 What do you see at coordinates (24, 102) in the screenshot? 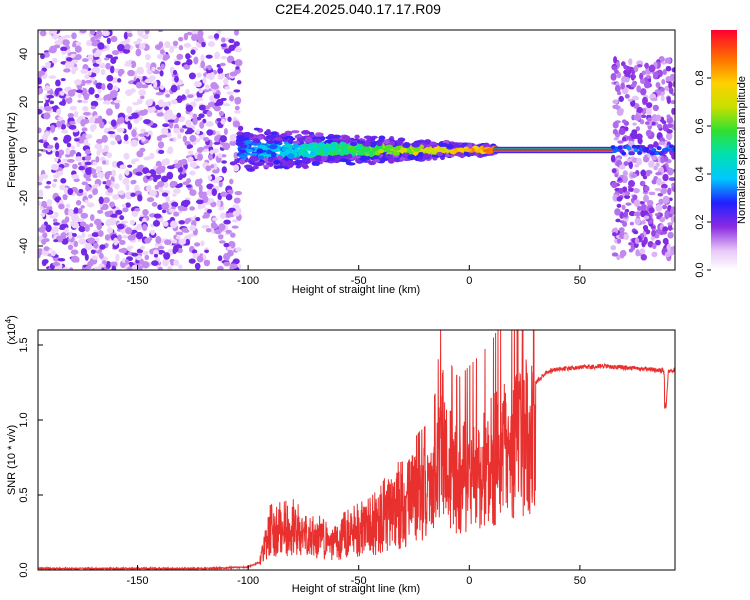
I see `y-tick-label: 20` at bounding box center [24, 102].